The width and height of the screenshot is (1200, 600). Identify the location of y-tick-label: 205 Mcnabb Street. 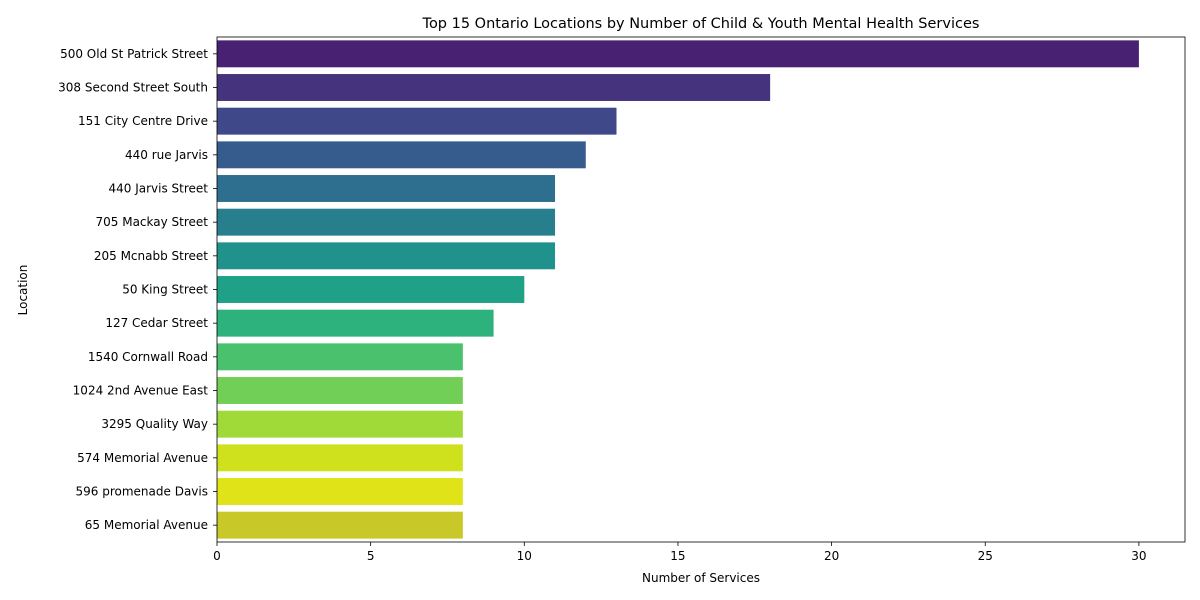
(151, 256).